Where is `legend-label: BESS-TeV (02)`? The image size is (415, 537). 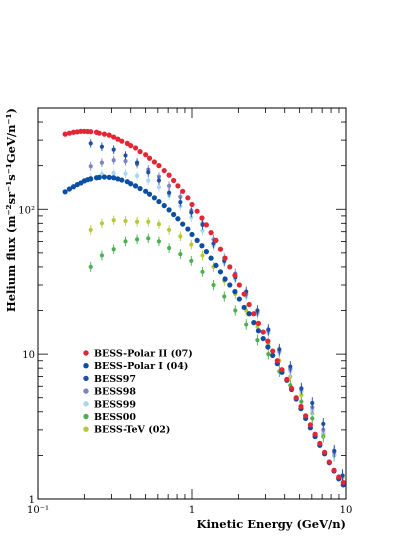
legend-label: BESS-TeV (02) is located at coordinates (132, 430).